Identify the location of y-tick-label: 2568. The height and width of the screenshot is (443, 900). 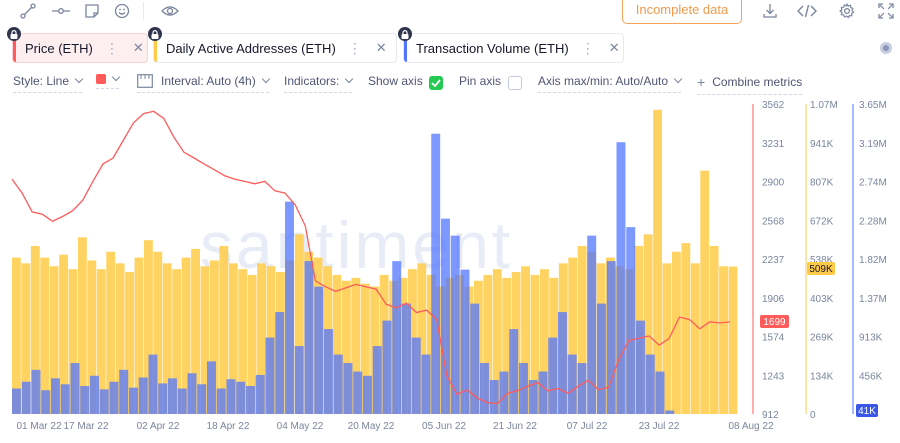
(773, 221).